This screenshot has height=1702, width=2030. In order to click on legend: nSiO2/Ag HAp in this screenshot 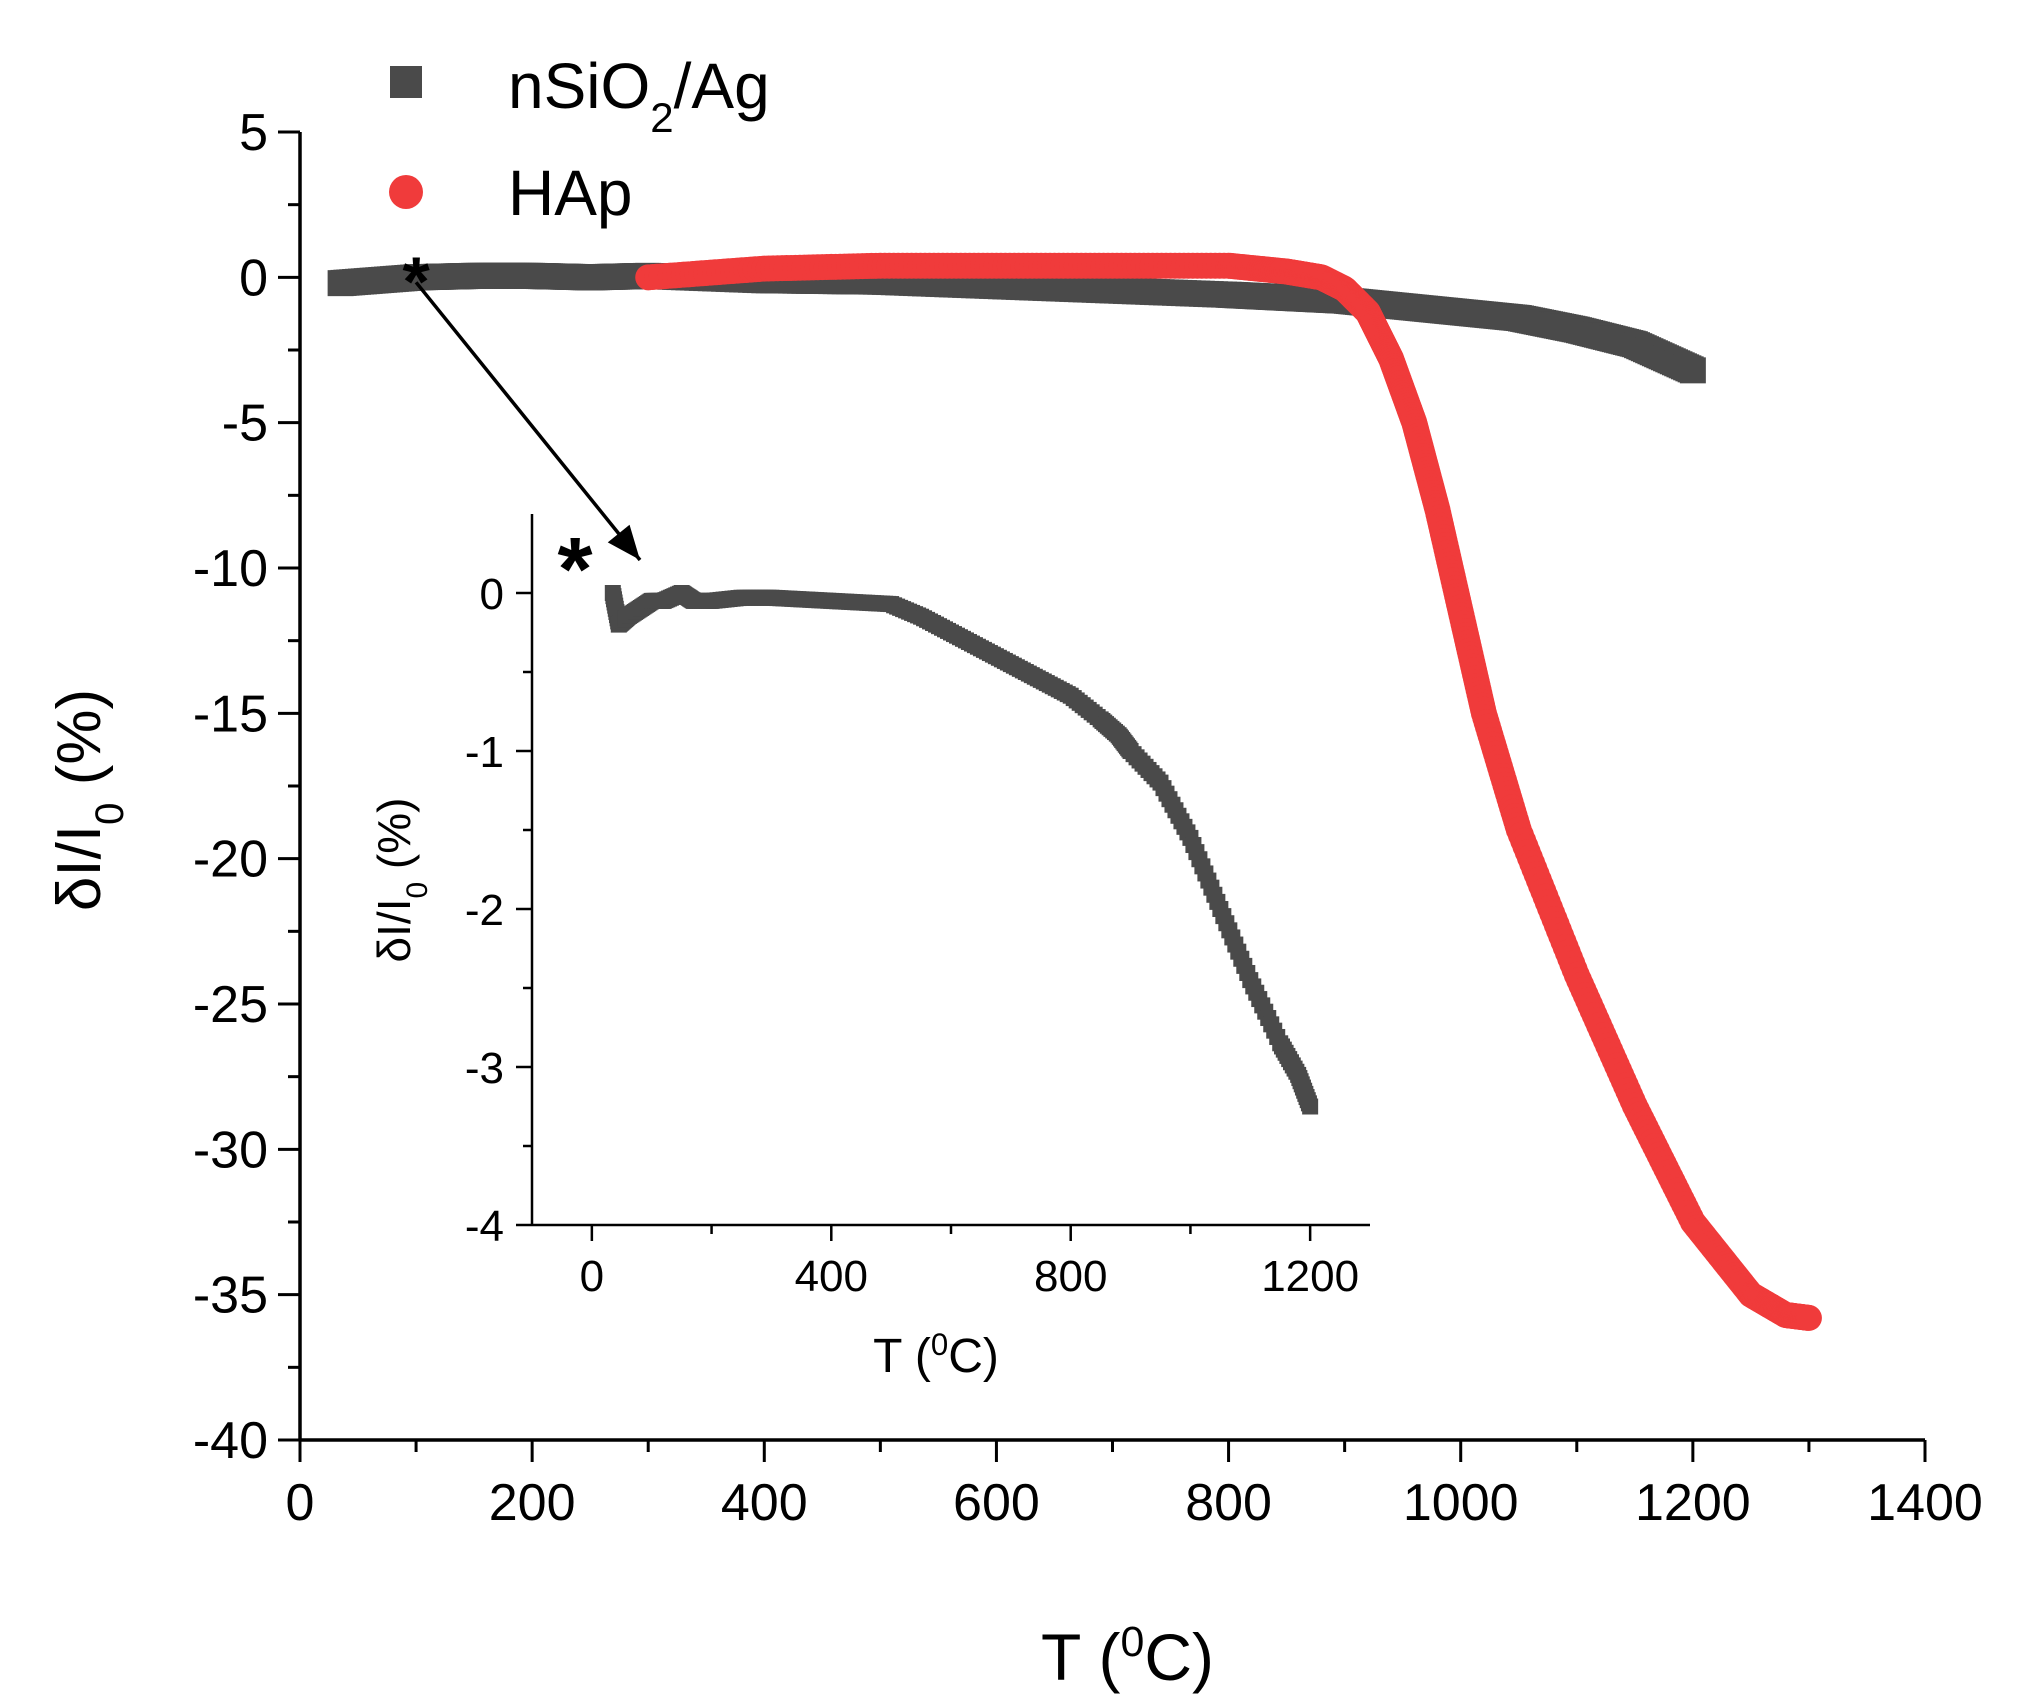, I will do `click(579, 139)`.